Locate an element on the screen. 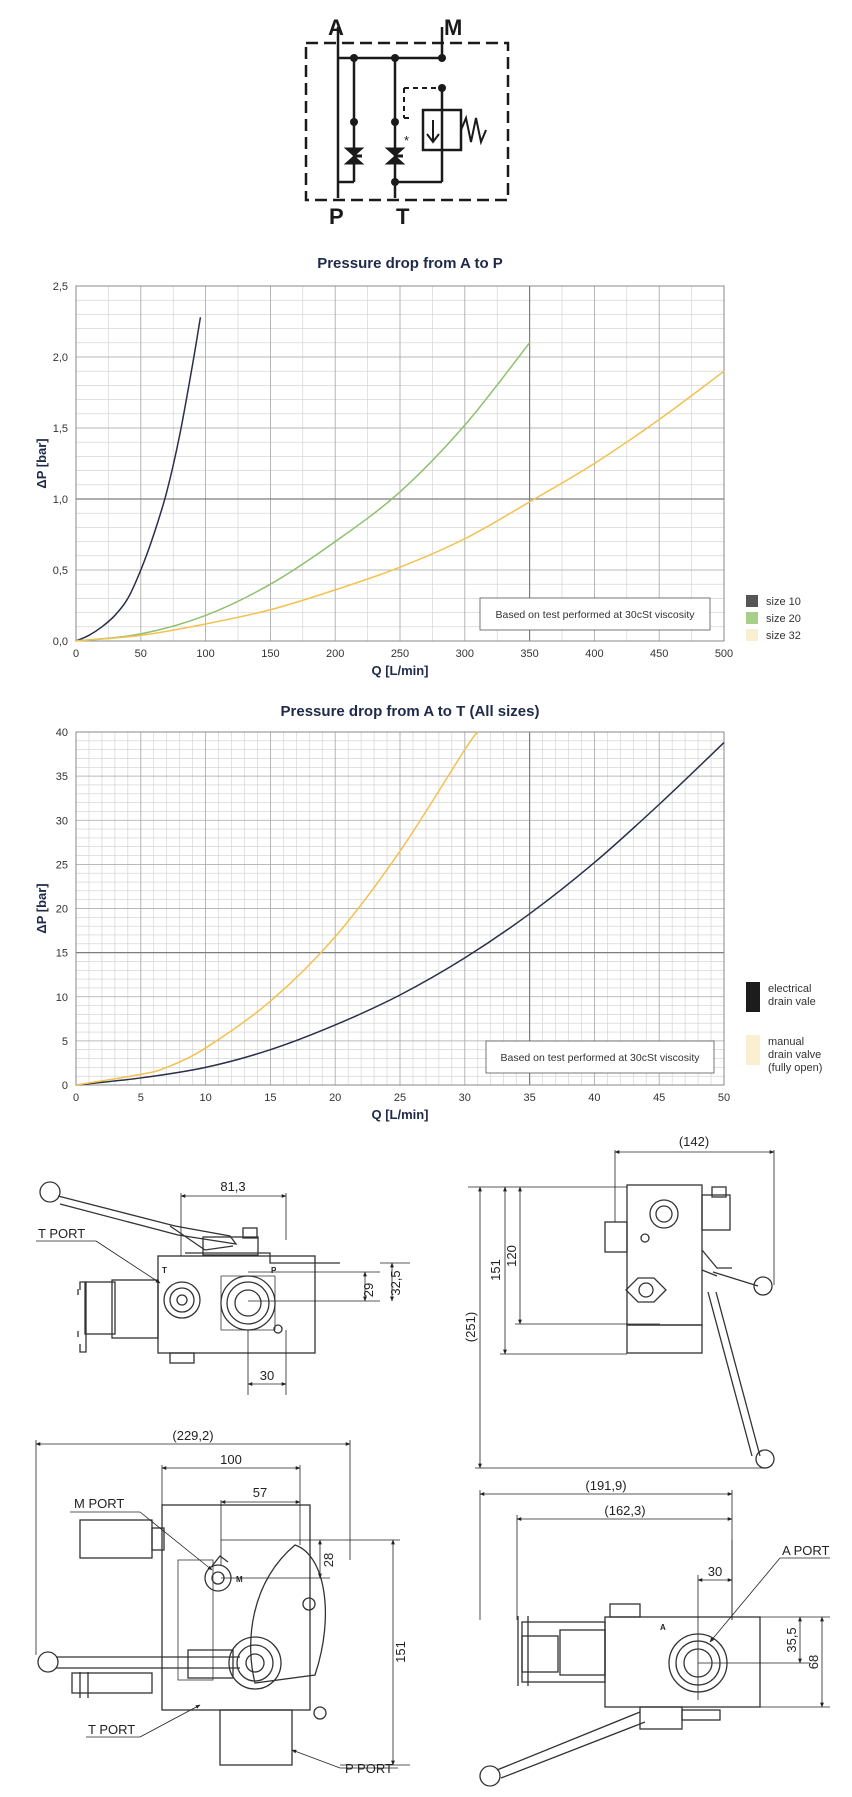  ap-x-tick-label: 400 is located at coordinates (594, 654).